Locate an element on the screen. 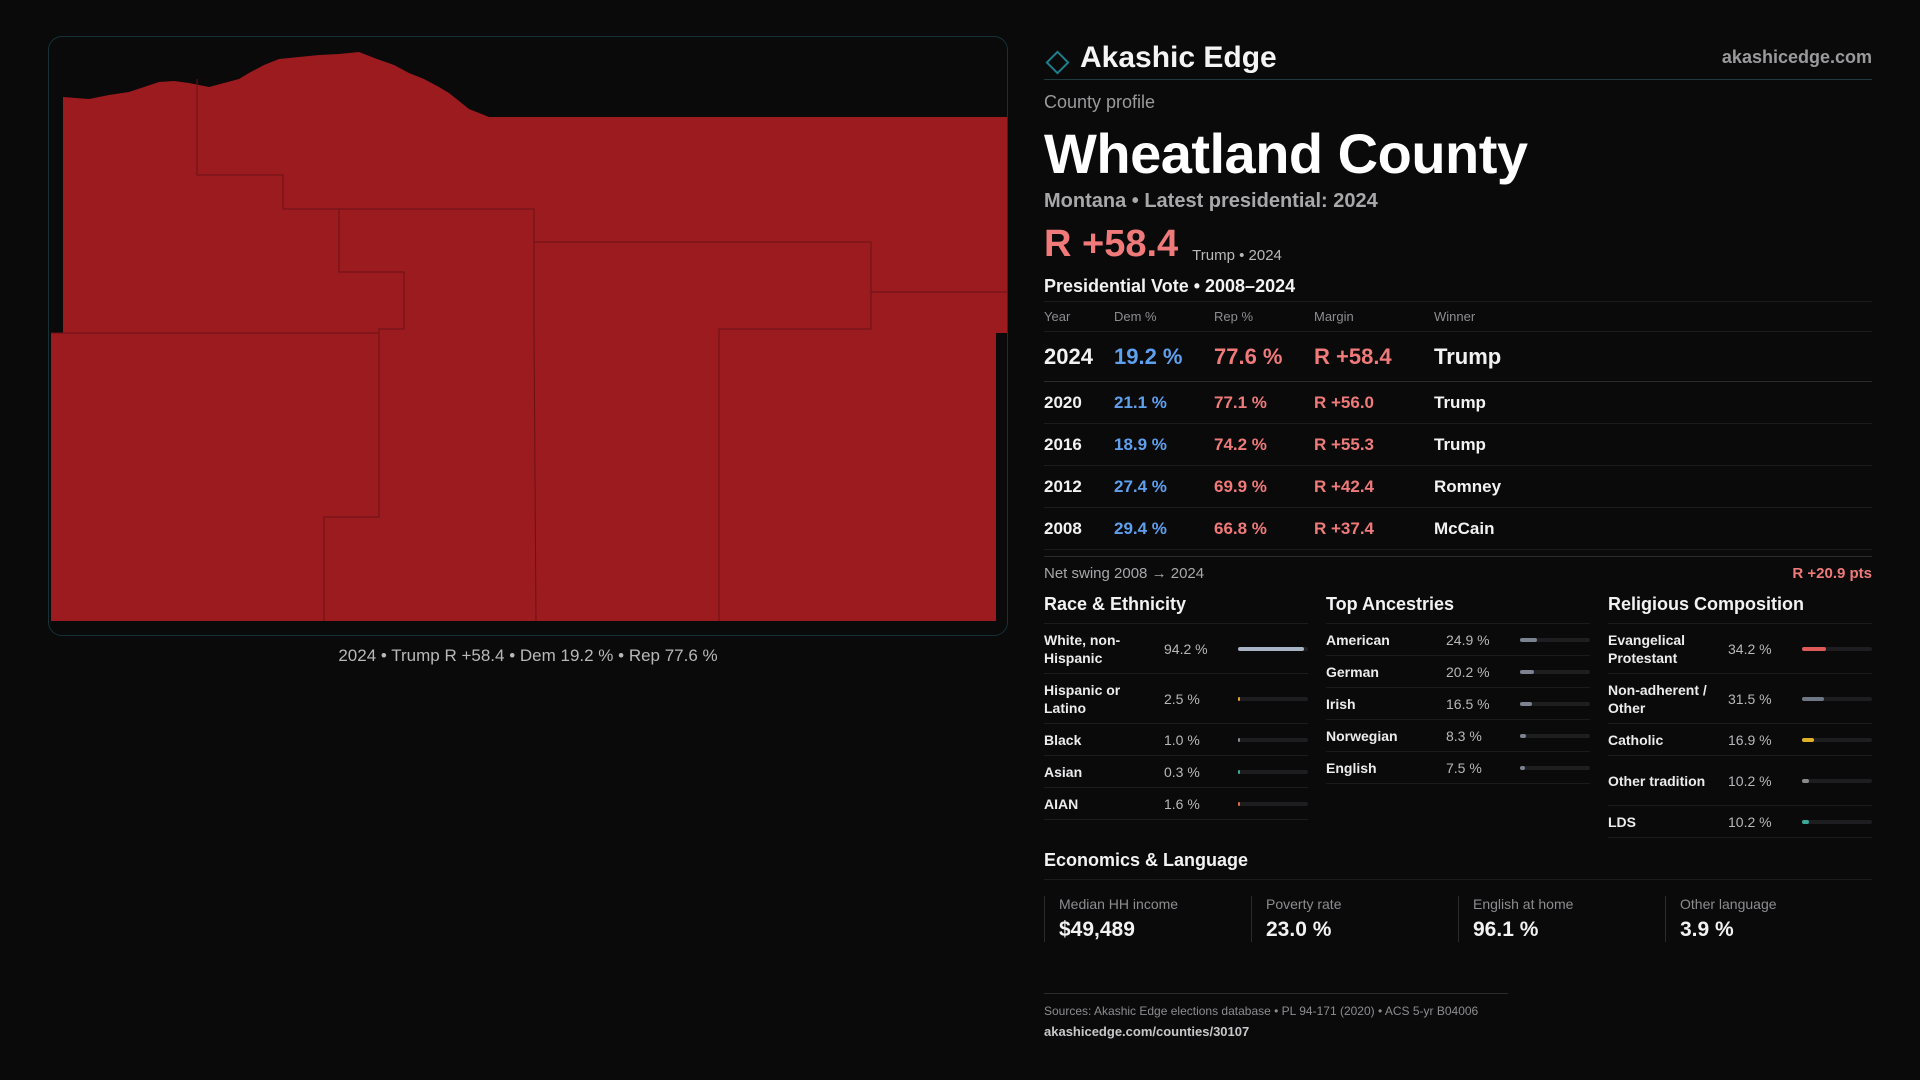 This screenshot has height=1080, width=1920. row-winner: McCain is located at coordinates (1653, 528).